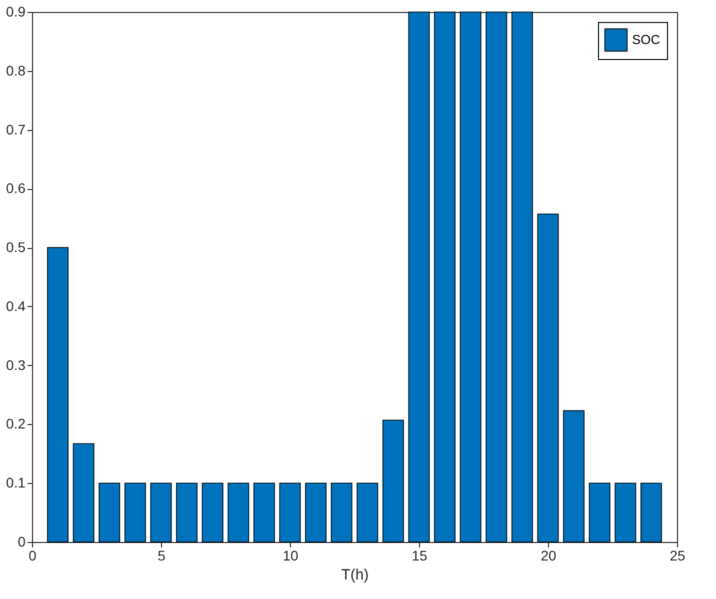 This screenshot has height=599, width=716. I want to click on y-tick-label: 0.6, so click(16, 188).